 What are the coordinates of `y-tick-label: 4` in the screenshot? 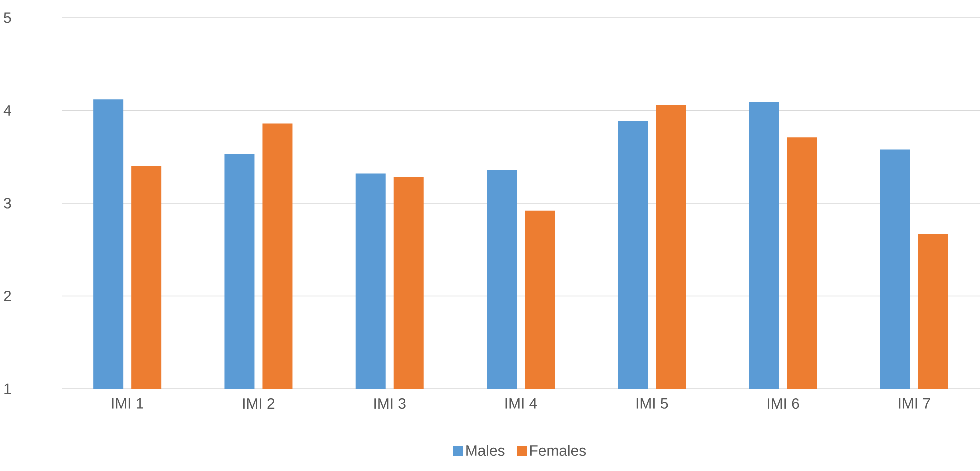 It's located at (8, 111).